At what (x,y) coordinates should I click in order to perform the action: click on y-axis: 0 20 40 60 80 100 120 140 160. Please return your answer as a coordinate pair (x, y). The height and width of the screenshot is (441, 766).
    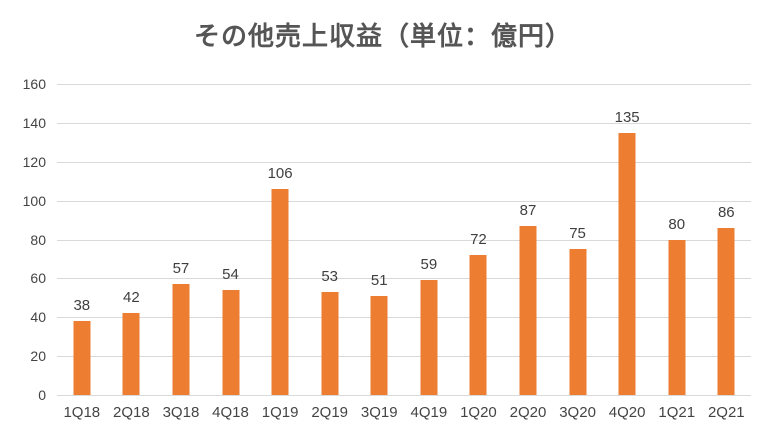
    Looking at the image, I should click on (23, 239).